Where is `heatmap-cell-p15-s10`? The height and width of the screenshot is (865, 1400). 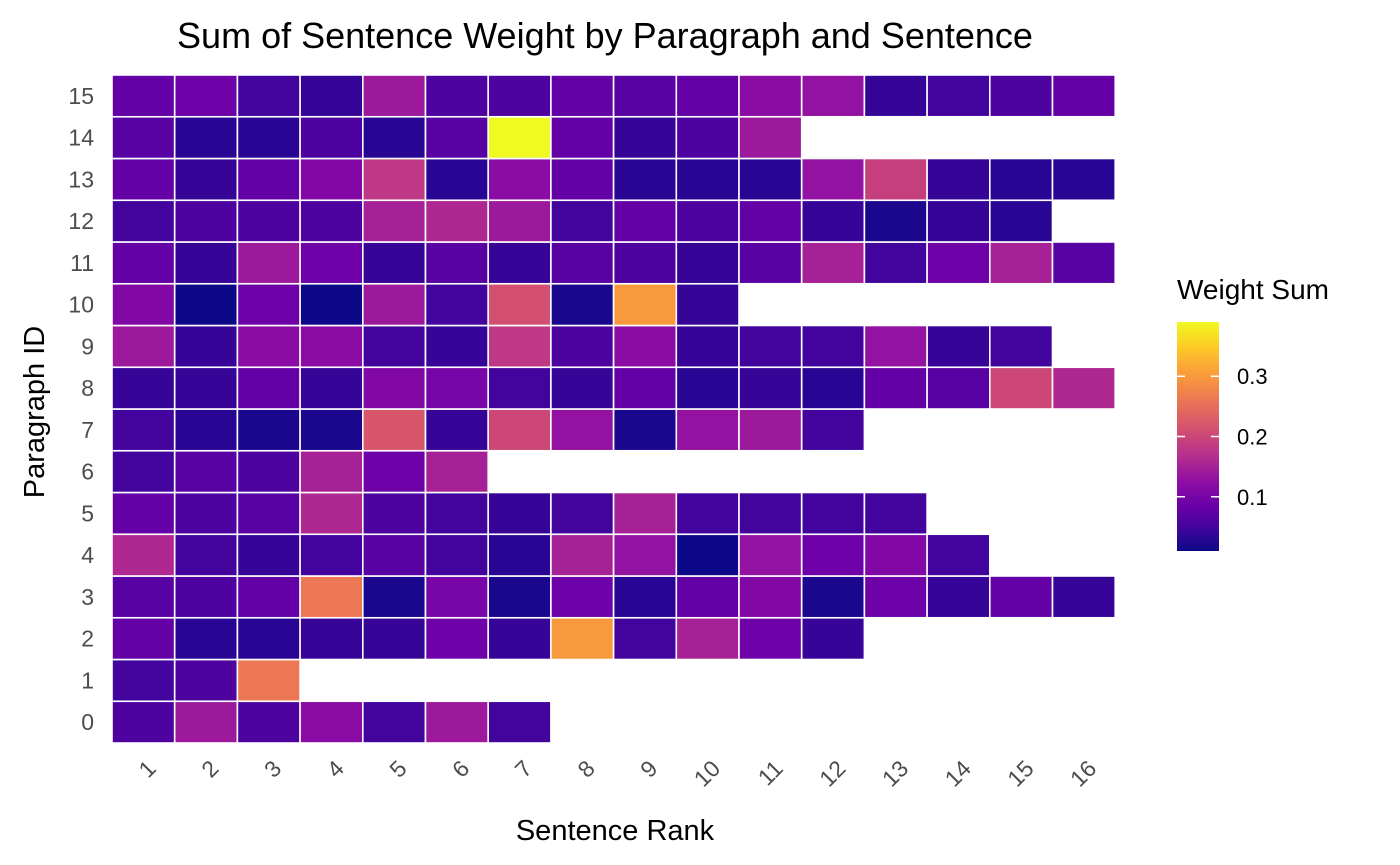
heatmap-cell-p15-s10 is located at coordinates (707, 96).